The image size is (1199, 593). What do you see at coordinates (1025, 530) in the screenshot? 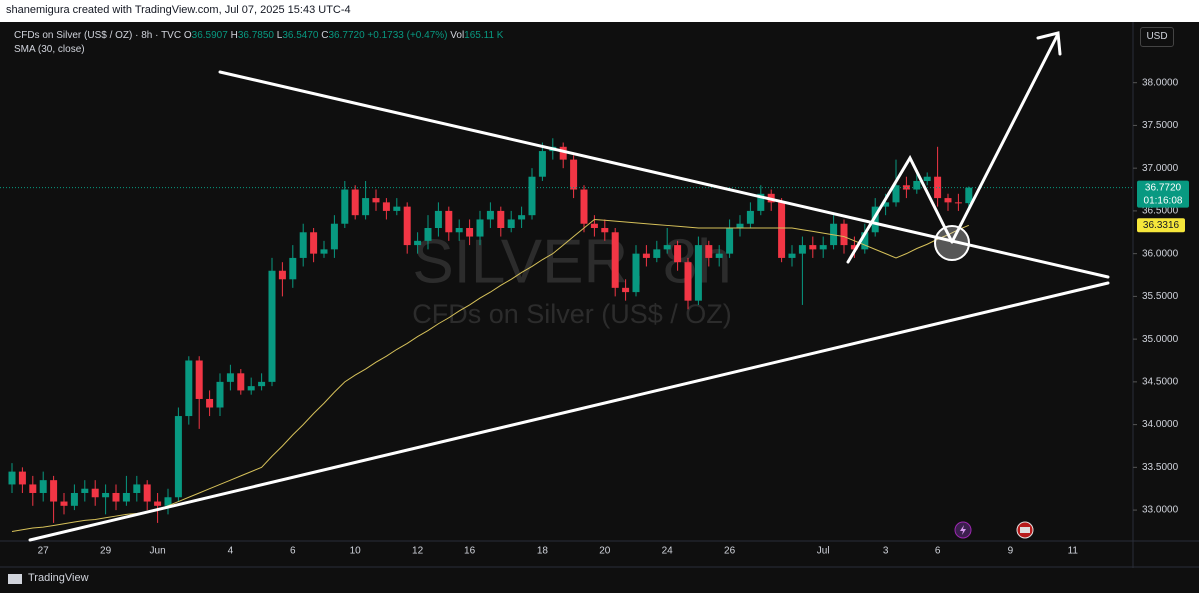
I see `flag` at bounding box center [1025, 530].